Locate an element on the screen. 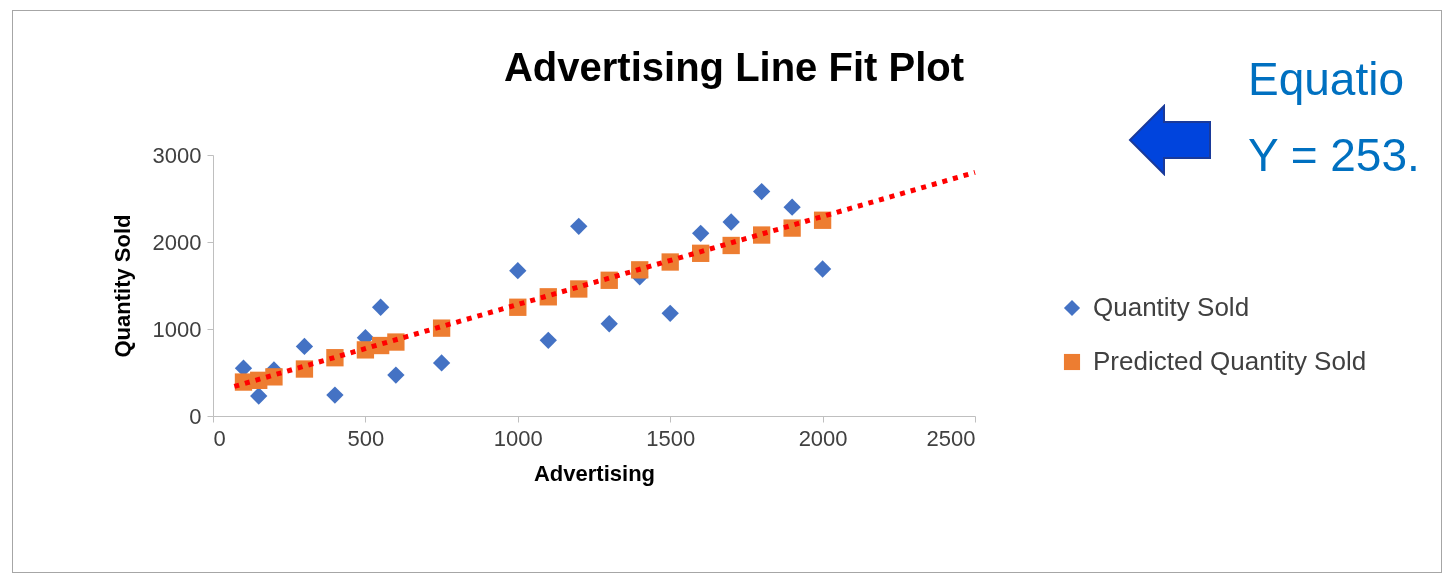 The image size is (1453, 578). x-tick-label: 1500 is located at coordinates (671, 438).